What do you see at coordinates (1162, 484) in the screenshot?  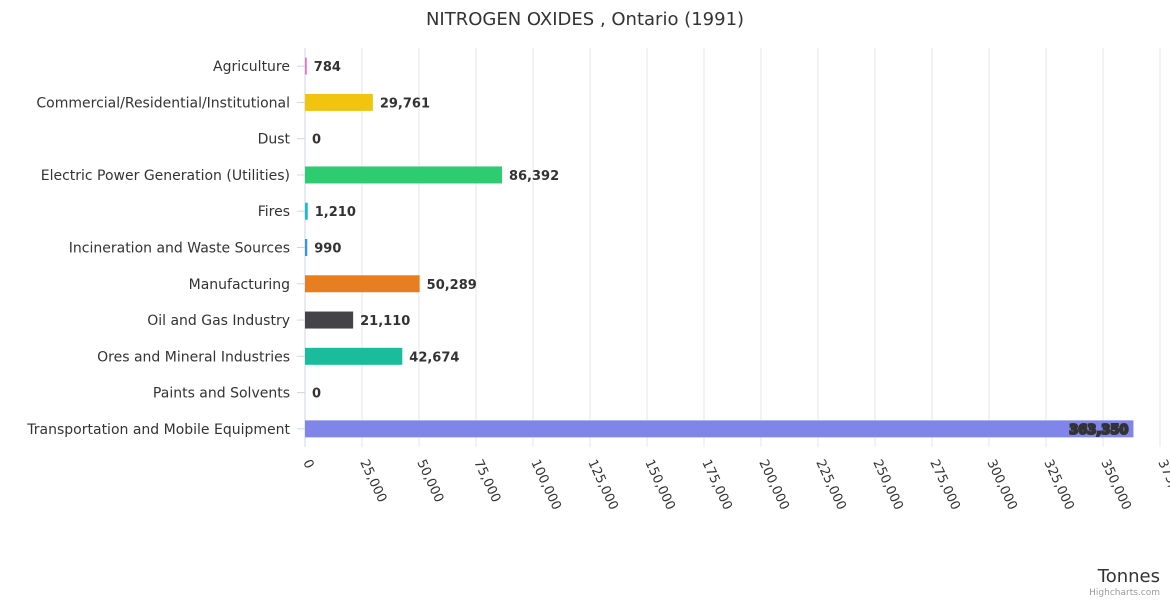 I see `x-tick-label: 375,000` at bounding box center [1162, 484].